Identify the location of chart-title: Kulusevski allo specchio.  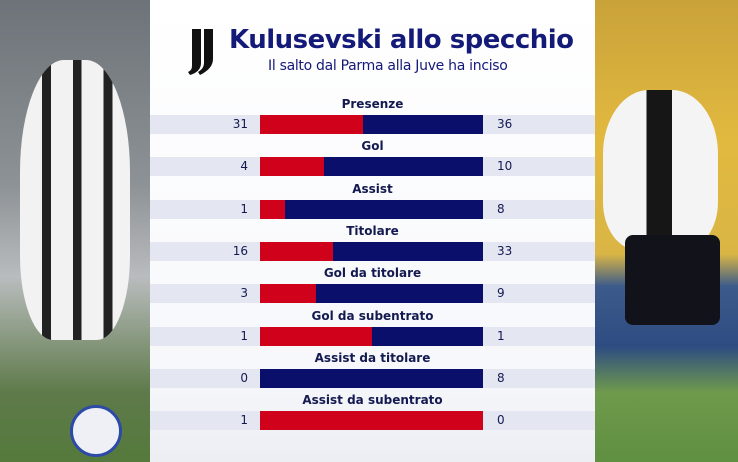
(401, 40).